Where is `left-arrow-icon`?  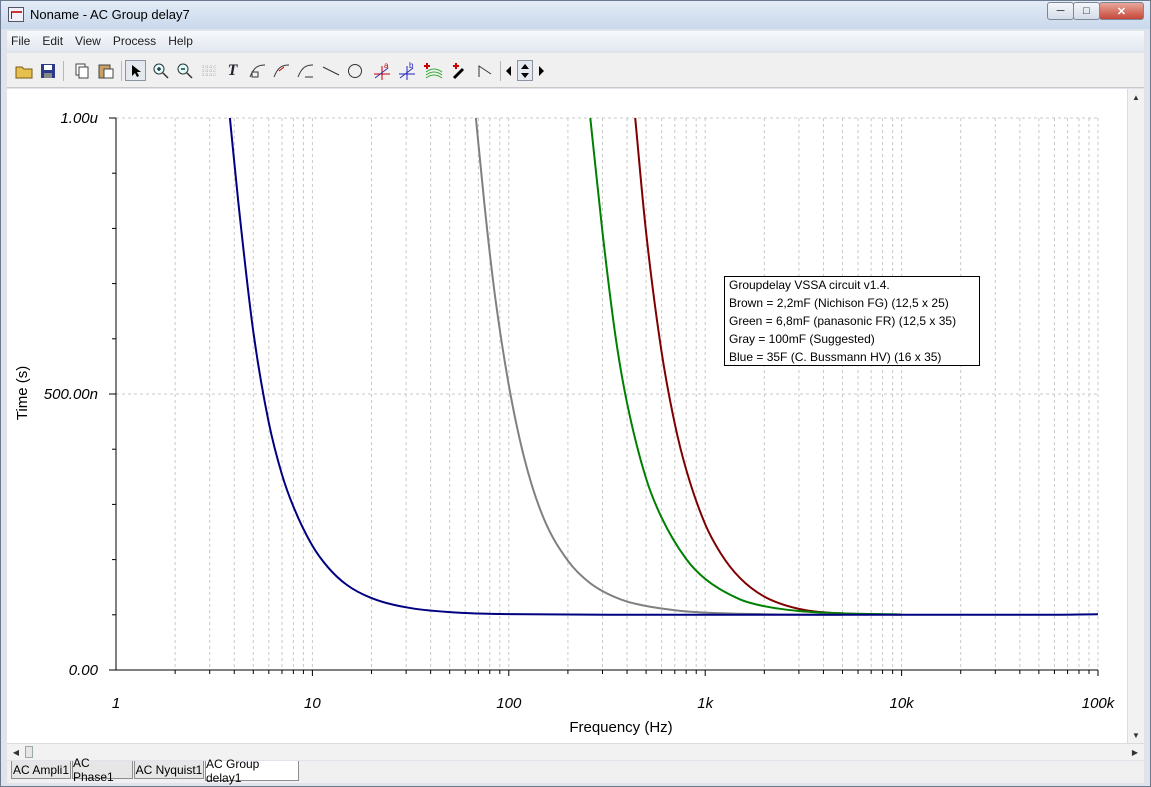 left-arrow-icon is located at coordinates (509, 70).